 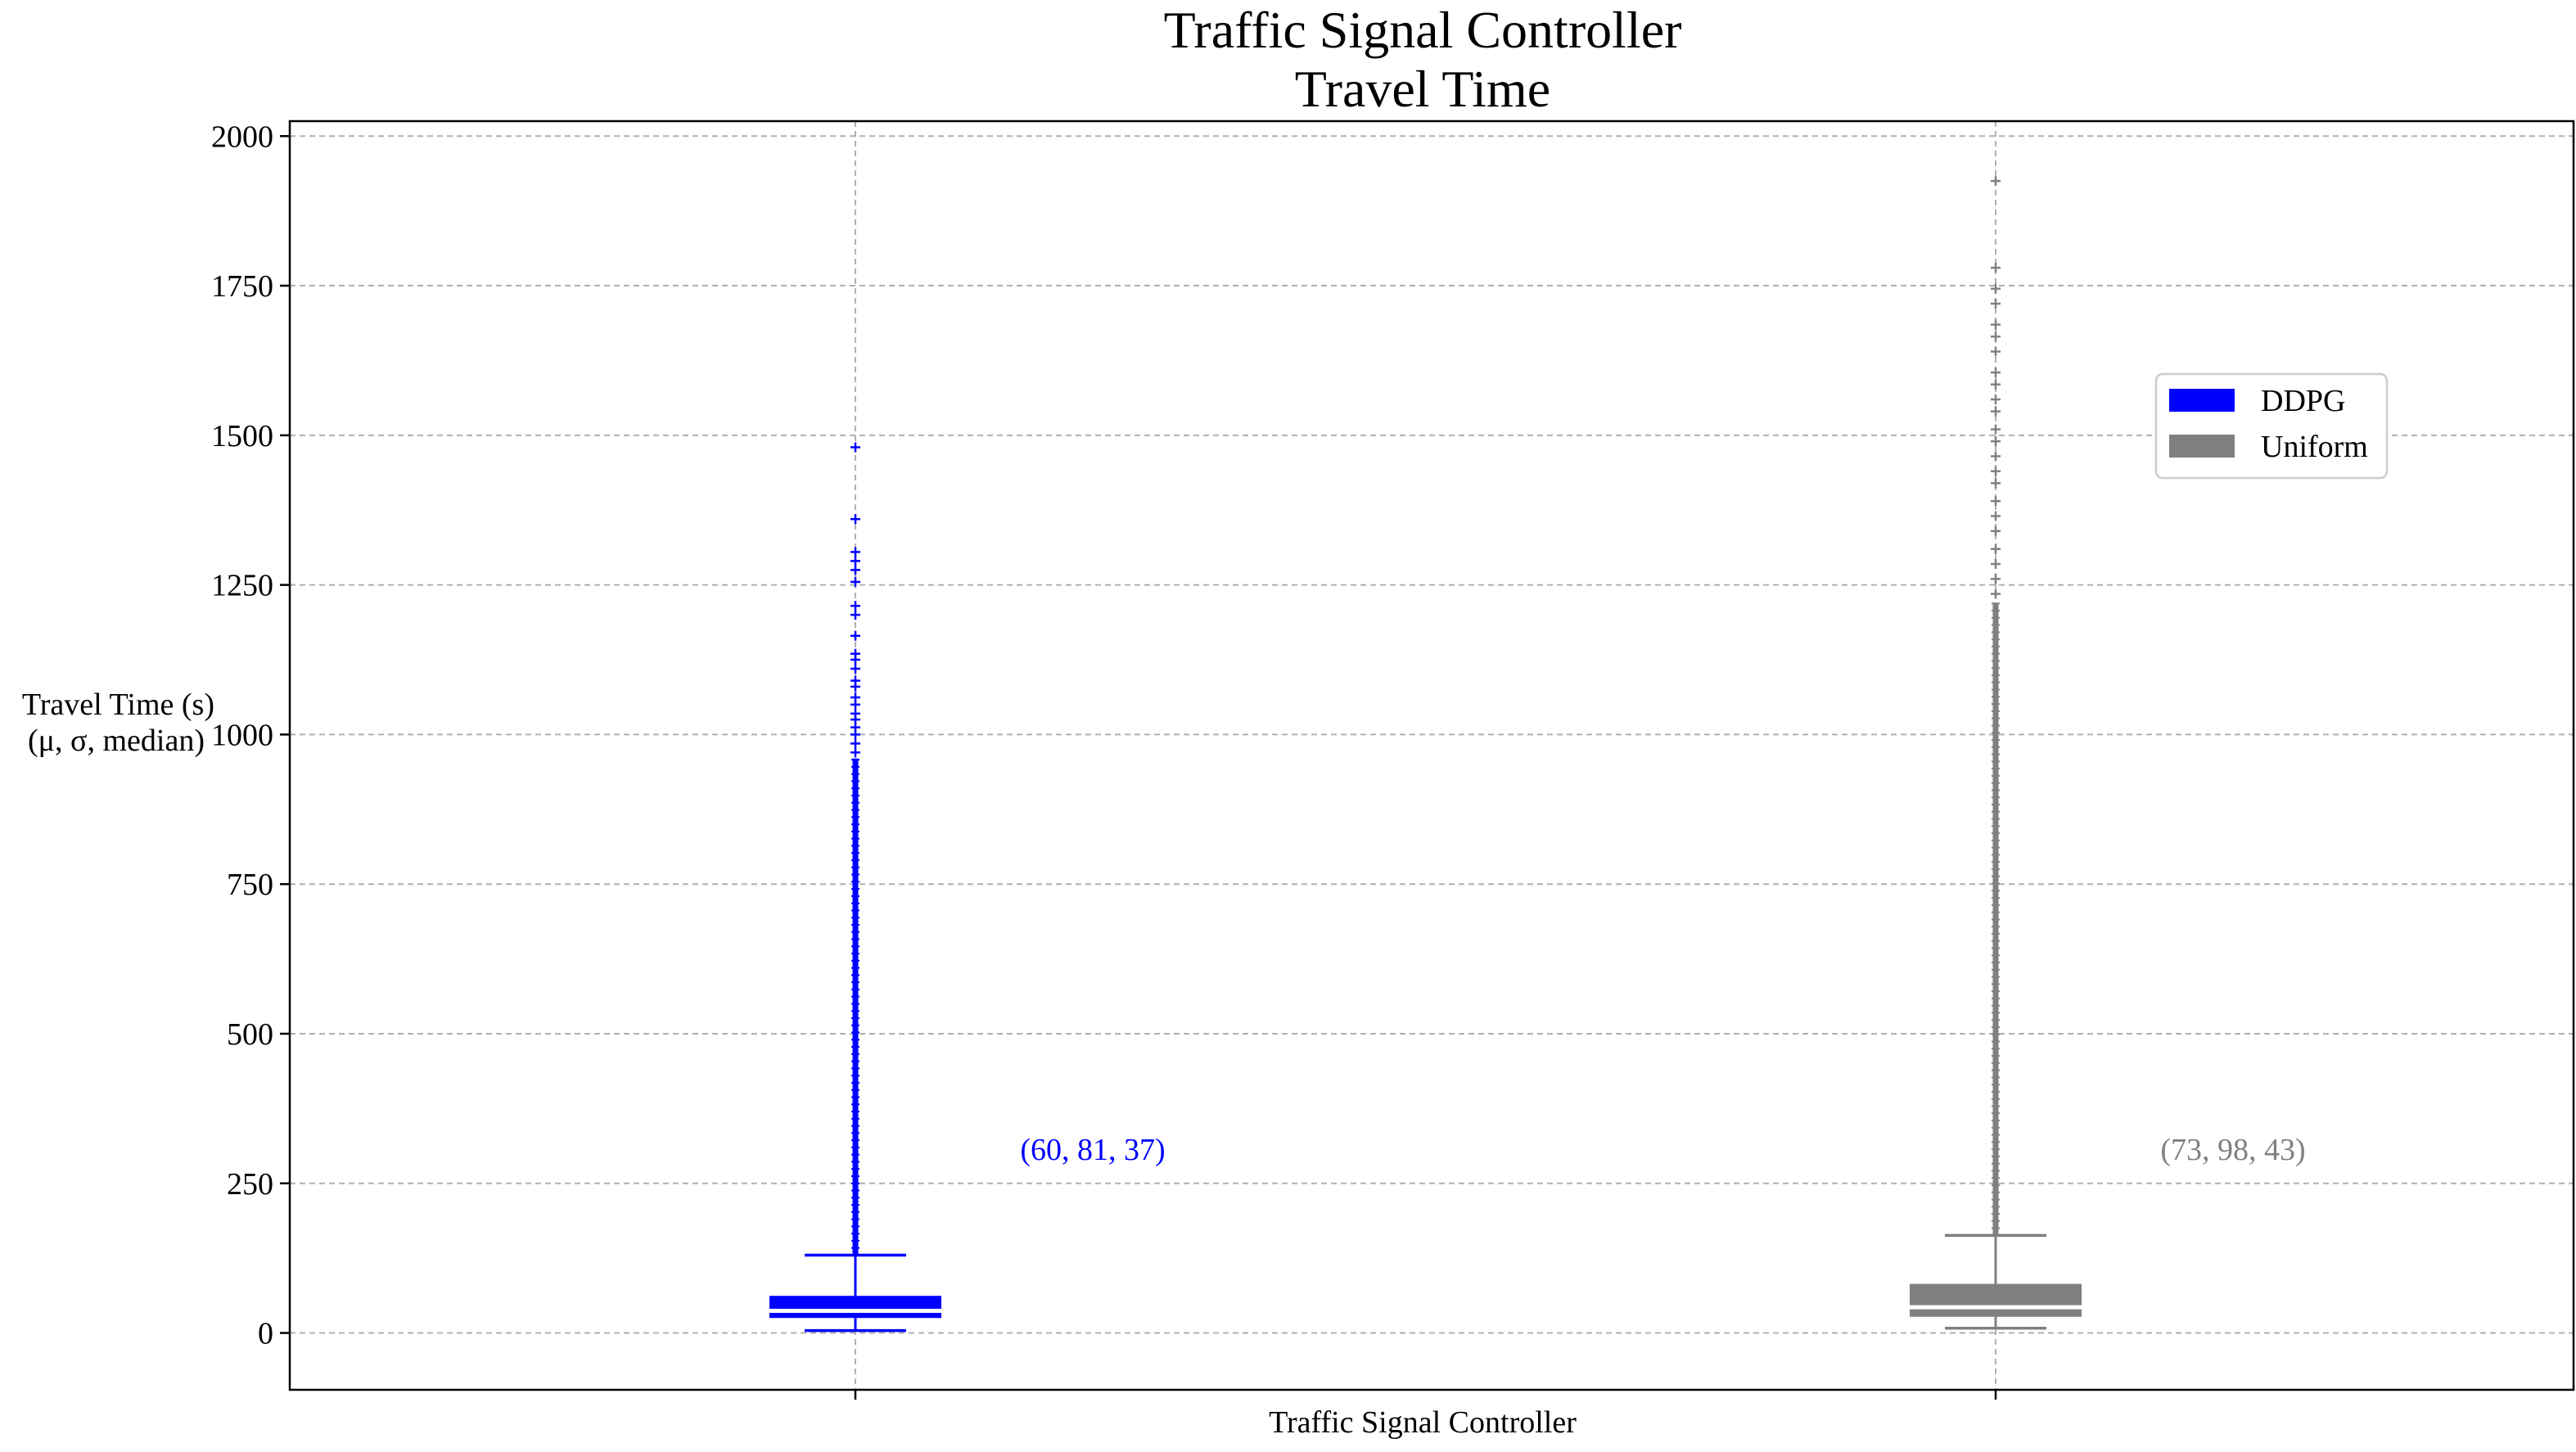 I want to click on stats-labels: (60, 81, 37) (73, 98, 43), so click(x=1662, y=1150).